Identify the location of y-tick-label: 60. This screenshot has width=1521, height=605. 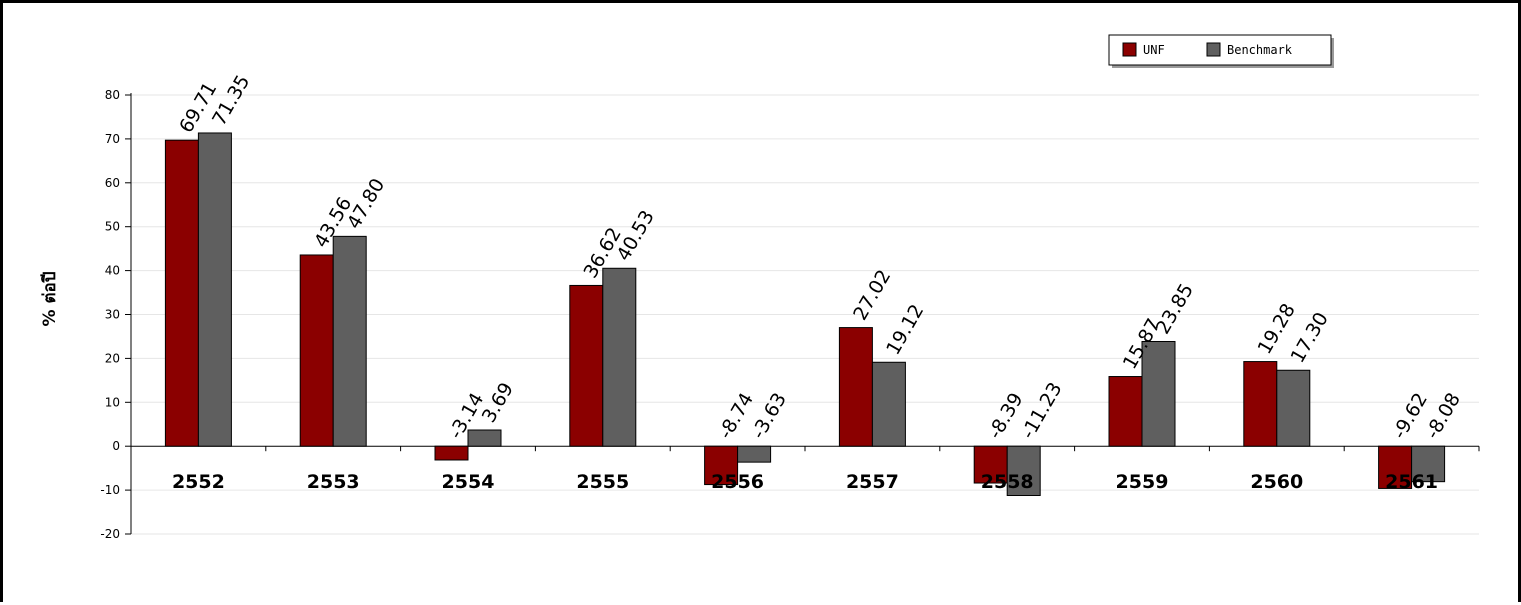
(112, 183).